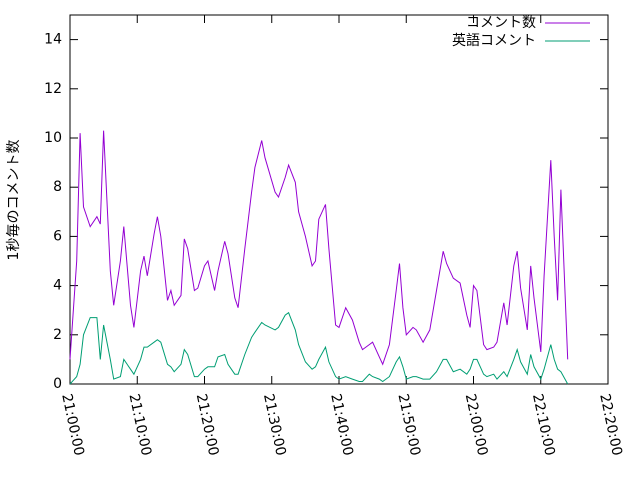 The height and width of the screenshot is (480, 640). What do you see at coordinates (408, 424) in the screenshot?
I see `x-tick-label: 21:50:00` at bounding box center [408, 424].